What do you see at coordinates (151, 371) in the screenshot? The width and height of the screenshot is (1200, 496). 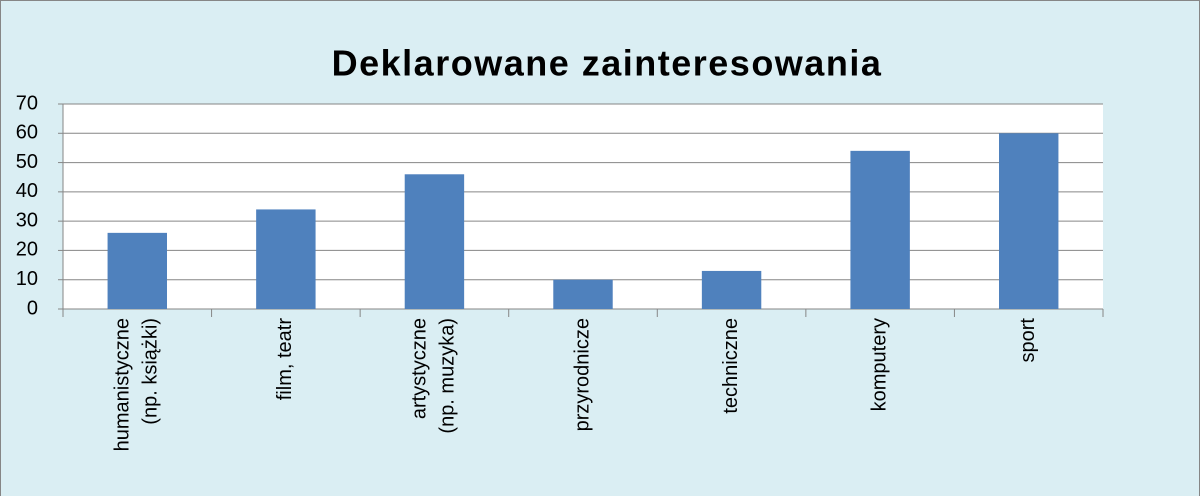 I see `x-tick-label-line: (np. książki)` at bounding box center [151, 371].